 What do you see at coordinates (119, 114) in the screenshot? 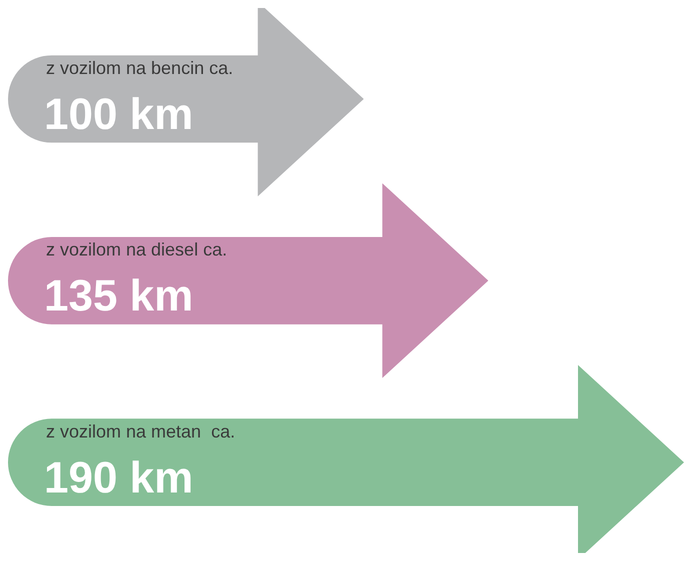
I see `data-label: 100 km` at bounding box center [119, 114].